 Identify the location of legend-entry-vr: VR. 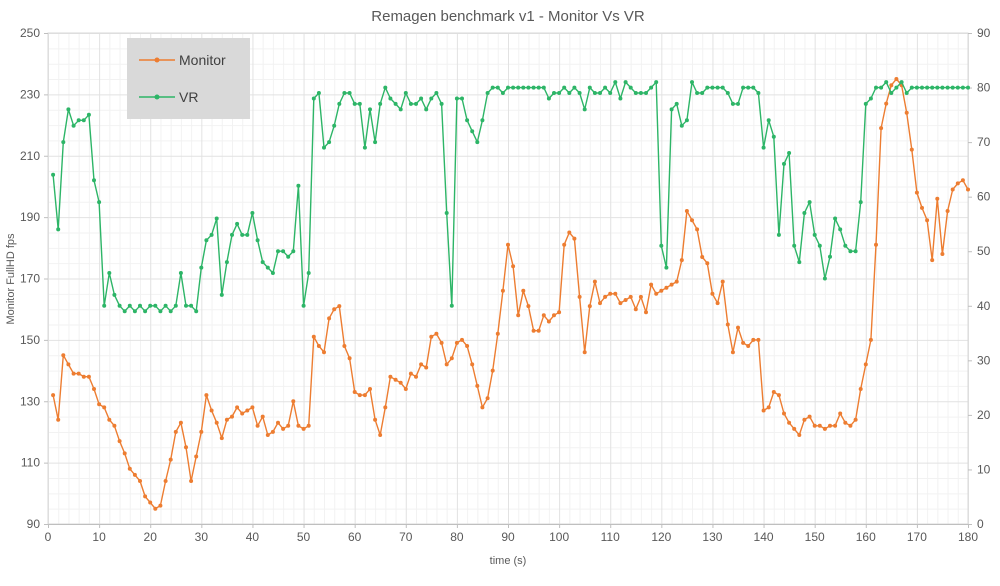
(188, 97).